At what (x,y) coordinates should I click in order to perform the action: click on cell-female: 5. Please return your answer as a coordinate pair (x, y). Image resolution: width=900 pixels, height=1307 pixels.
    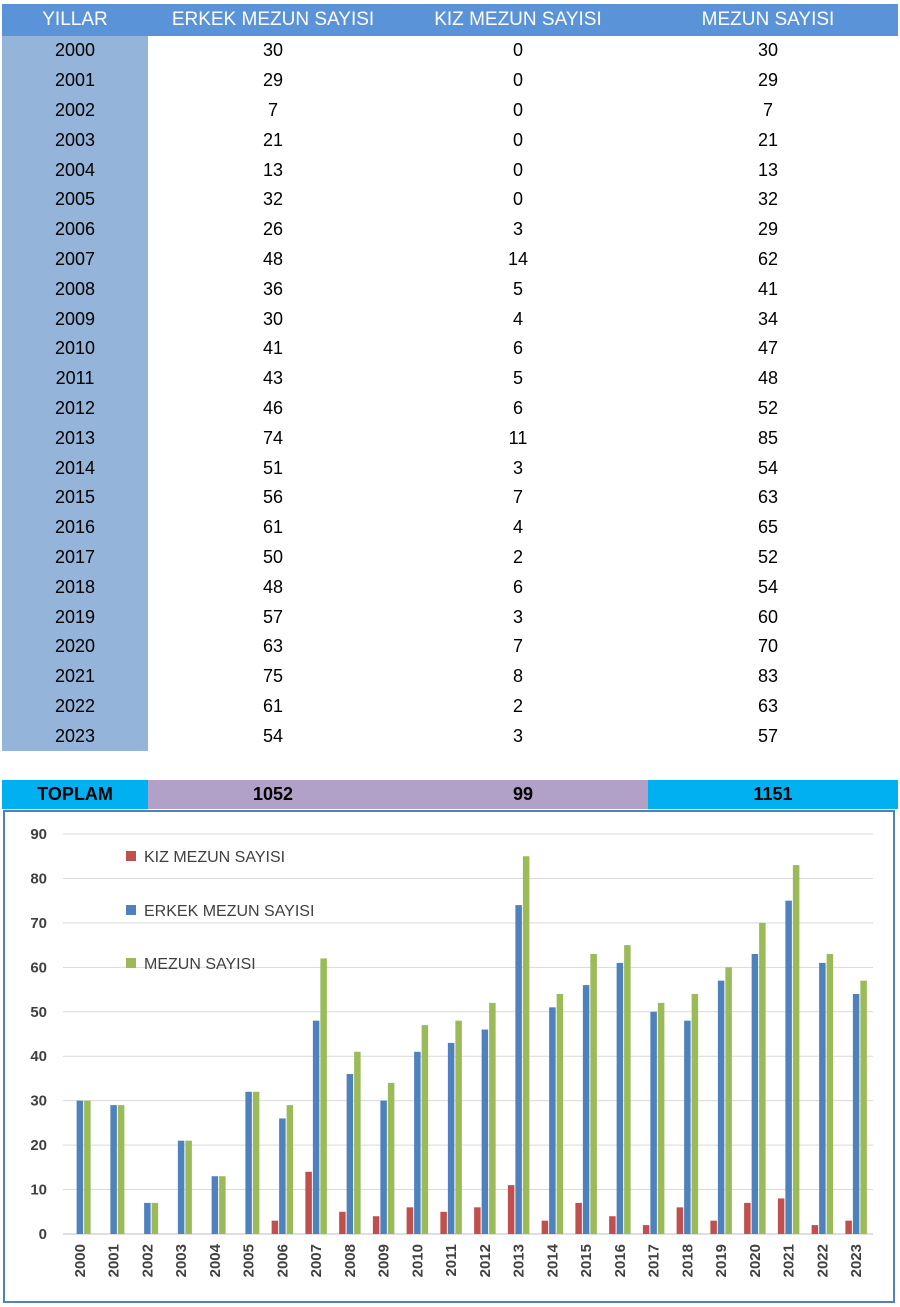
    Looking at the image, I should click on (517, 378).